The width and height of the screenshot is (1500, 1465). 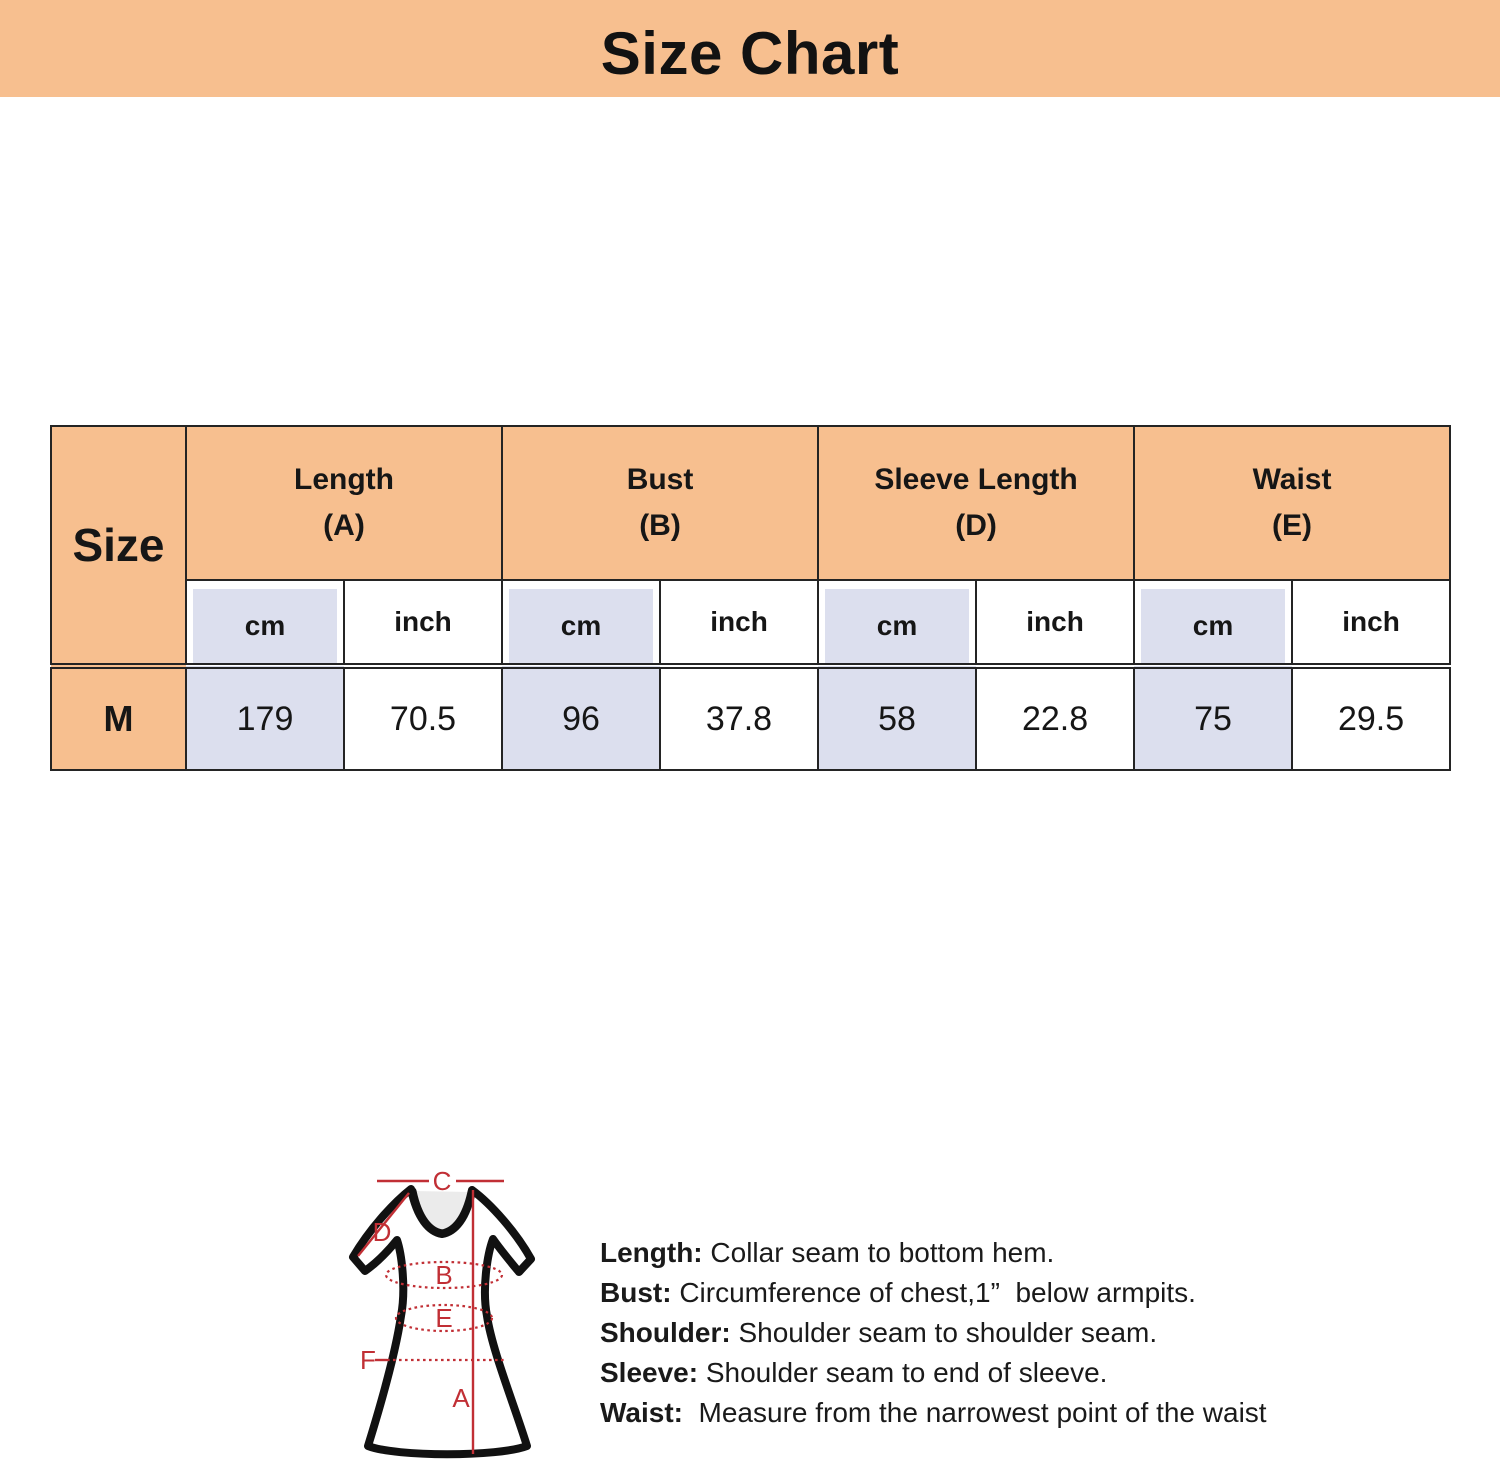 I want to click on page-title: Size Chart, so click(x=750, y=53).